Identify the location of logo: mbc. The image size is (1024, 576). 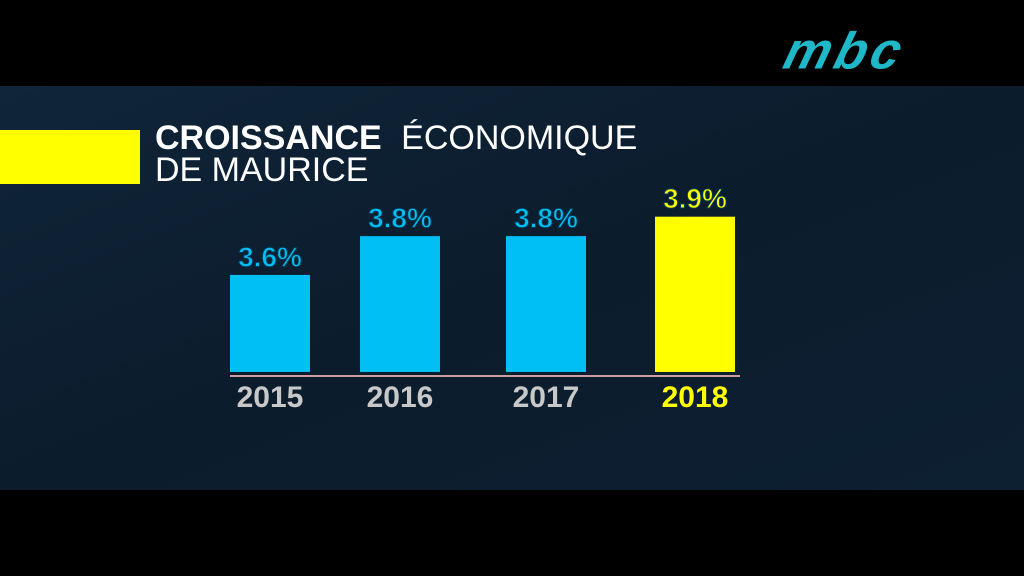
(845, 52).